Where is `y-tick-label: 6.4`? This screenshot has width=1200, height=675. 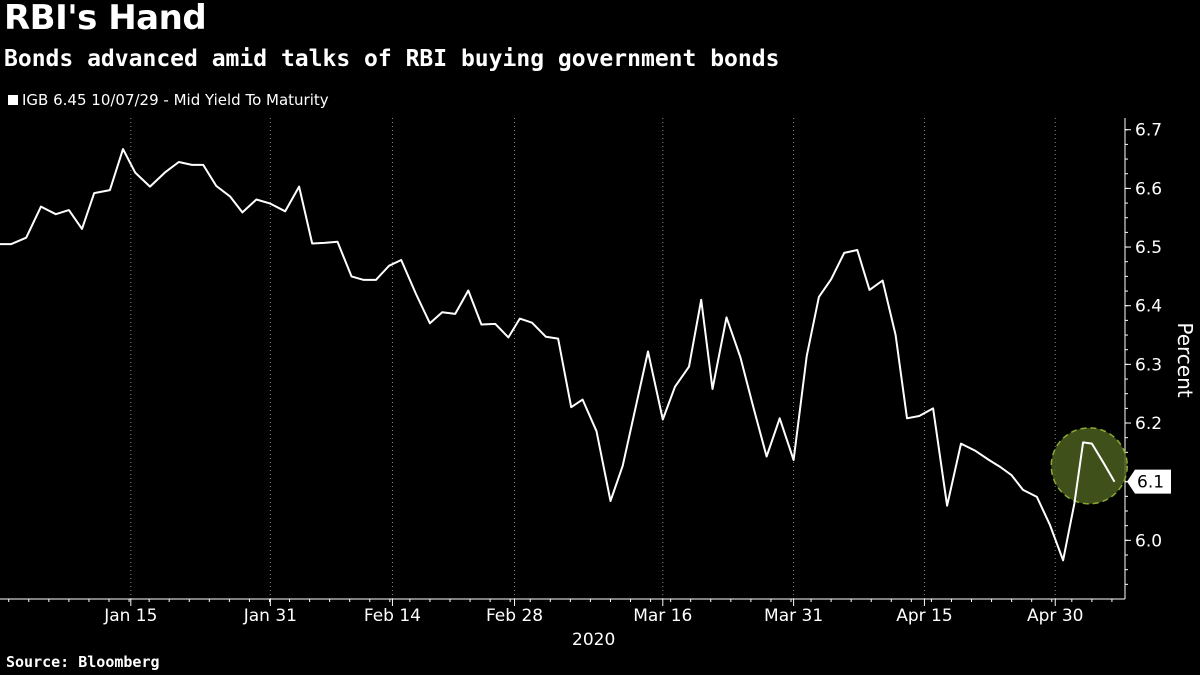
y-tick-label: 6.4 is located at coordinates (1148, 307).